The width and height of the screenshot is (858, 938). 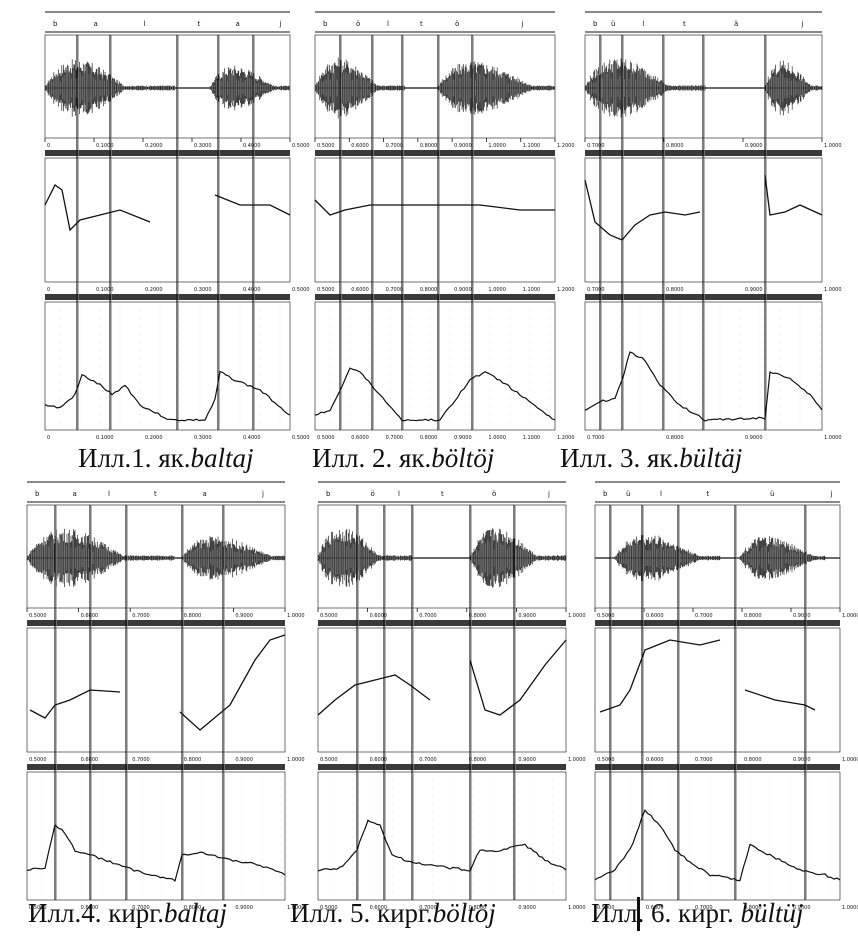 What do you see at coordinates (280, 24) in the screenshot?
I see `segment-label: j` at bounding box center [280, 24].